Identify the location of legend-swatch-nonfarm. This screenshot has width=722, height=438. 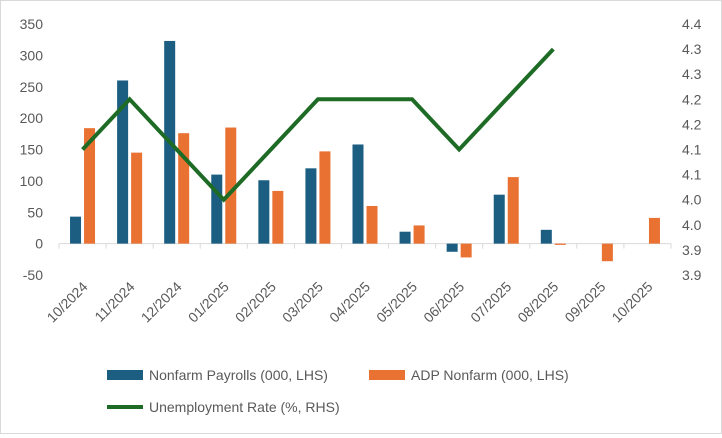
(125, 375).